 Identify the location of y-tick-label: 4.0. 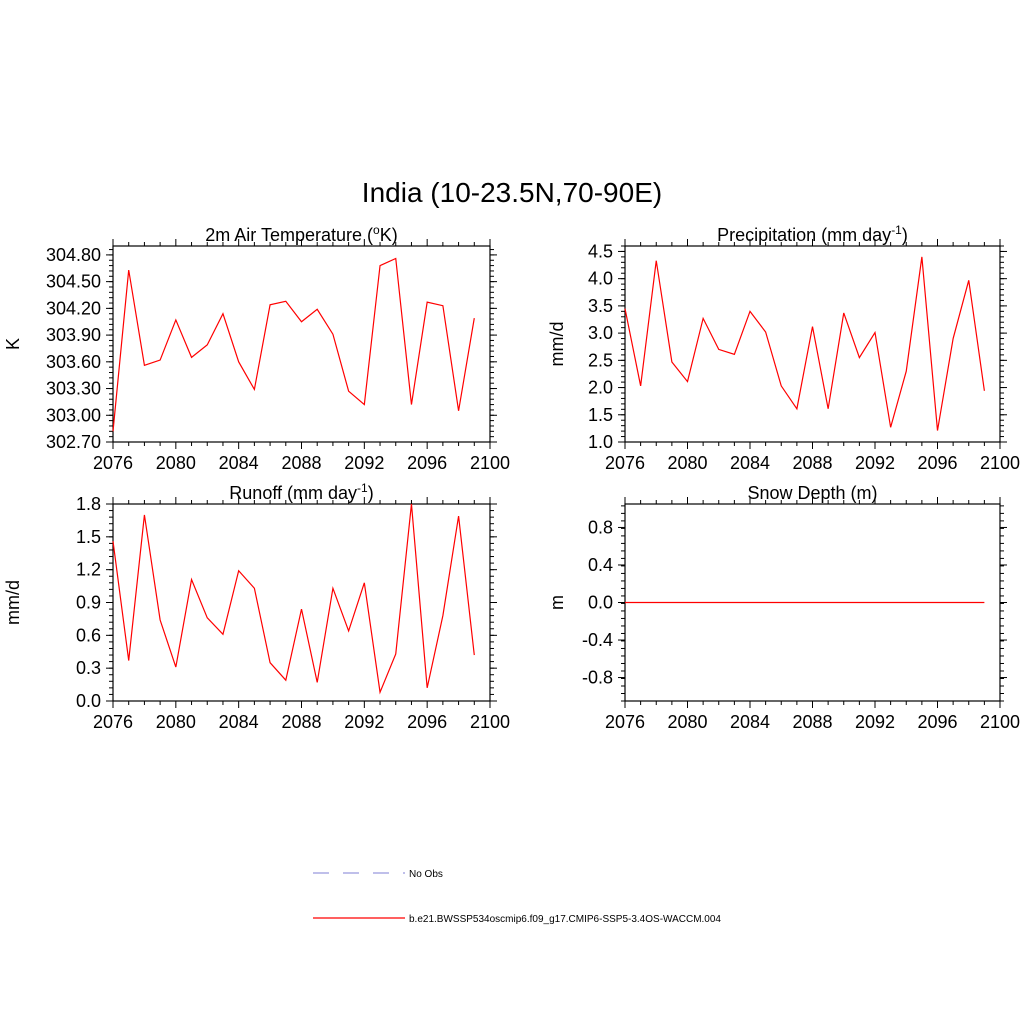
(600, 279).